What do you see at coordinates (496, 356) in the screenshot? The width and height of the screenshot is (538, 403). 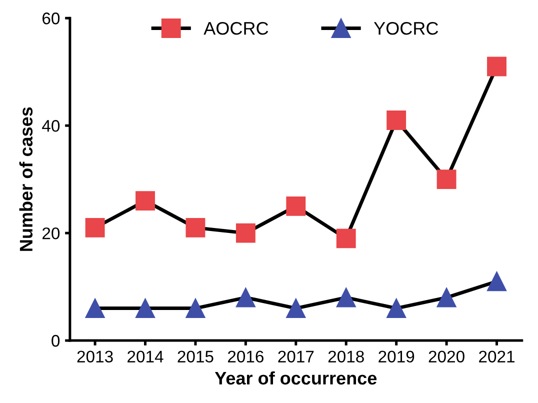 I see `x-tick-label: 2021` at bounding box center [496, 356].